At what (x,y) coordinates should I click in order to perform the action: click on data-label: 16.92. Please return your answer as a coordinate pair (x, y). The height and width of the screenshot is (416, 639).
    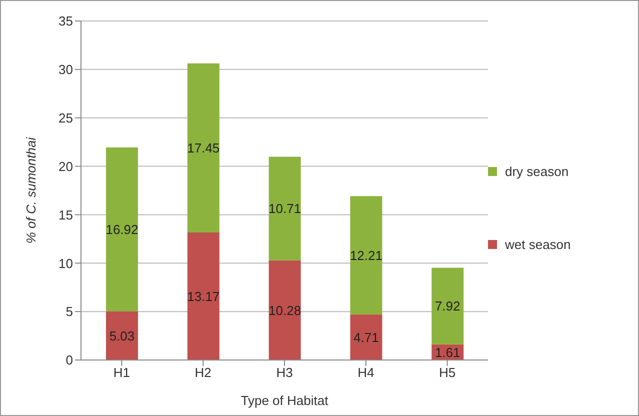
    Looking at the image, I should click on (122, 229).